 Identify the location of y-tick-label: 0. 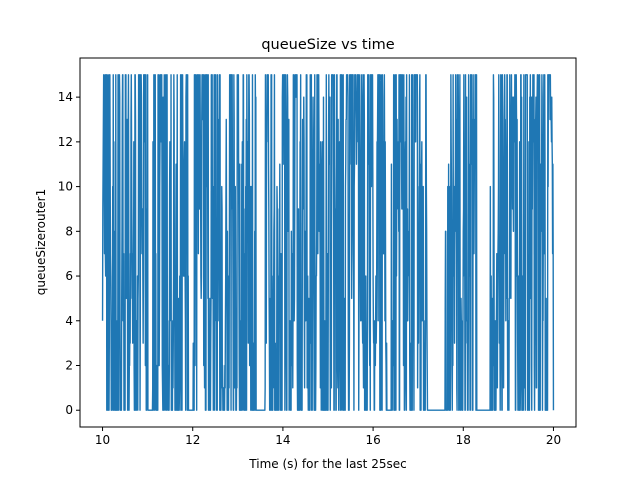
(69, 410).